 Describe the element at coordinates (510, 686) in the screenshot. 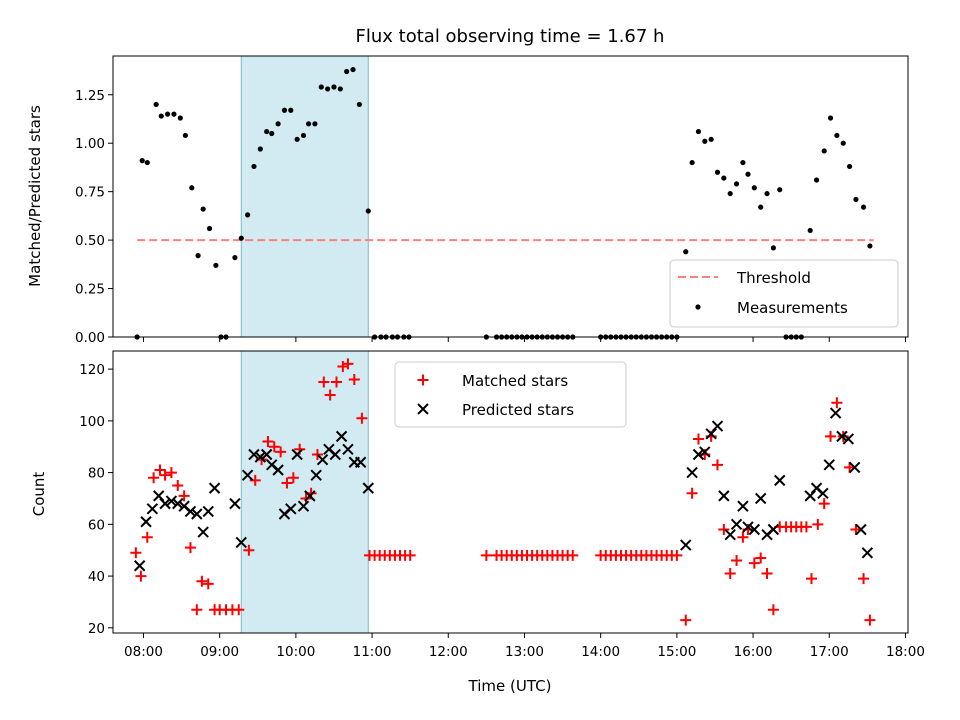

I see `x-axis-label: Time (UTC)` at that location.